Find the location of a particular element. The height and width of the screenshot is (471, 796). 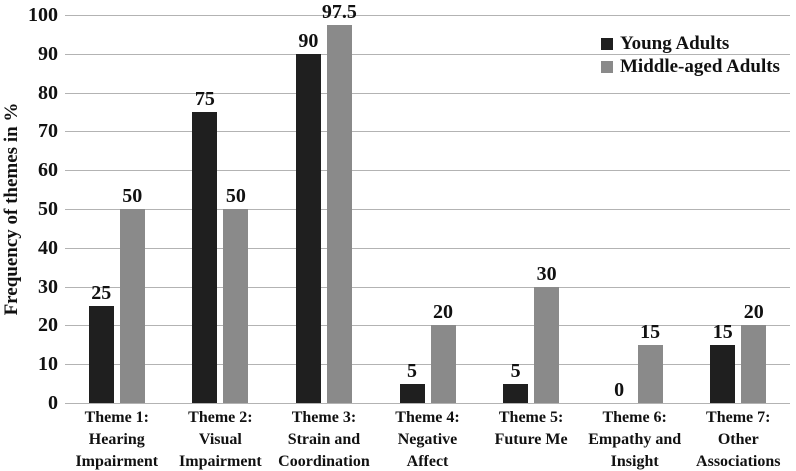

x-axis-label-theme-2: Theme 2: Visual Impairment is located at coordinates (220, 439).